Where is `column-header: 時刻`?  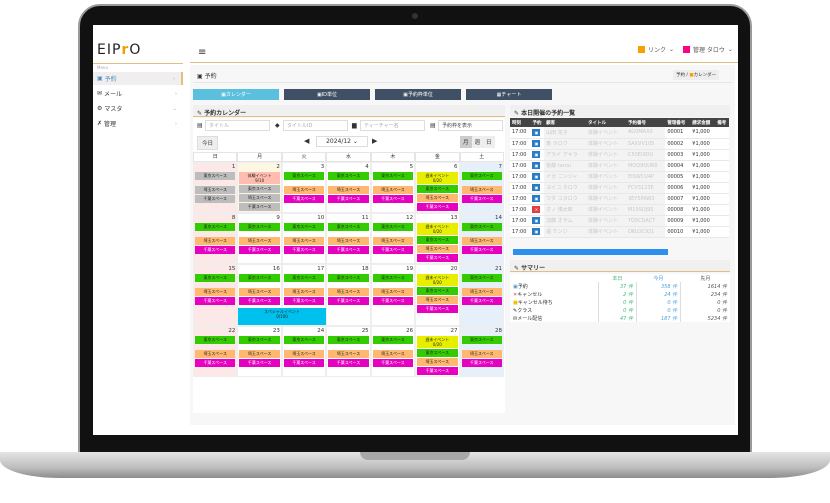 column-header: 時刻 is located at coordinates (520, 122).